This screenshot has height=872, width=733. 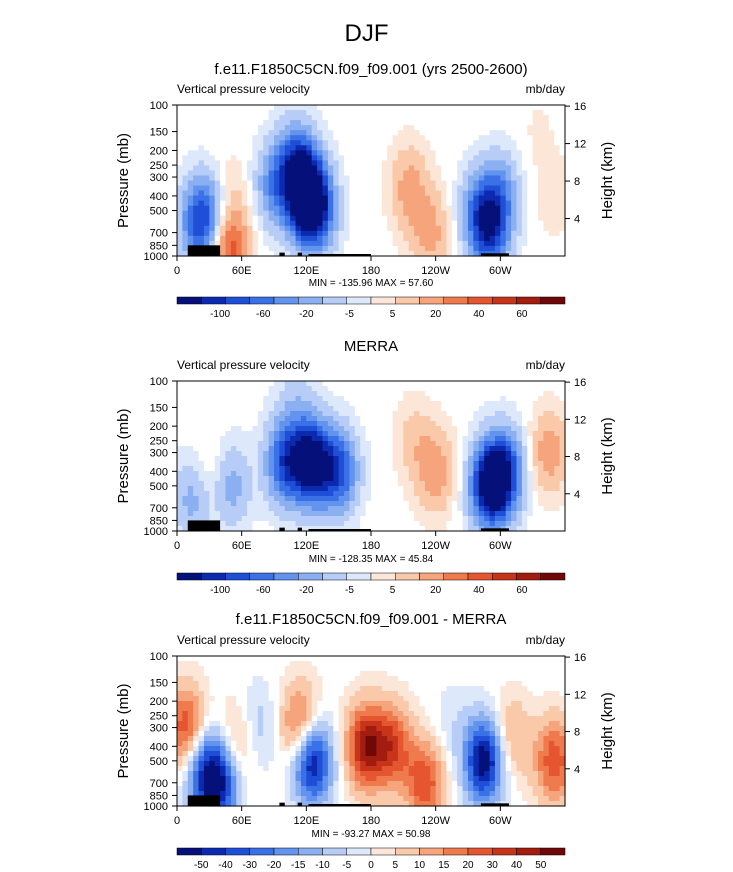 What do you see at coordinates (366, 33) in the screenshot?
I see `figure-title: DJF` at bounding box center [366, 33].